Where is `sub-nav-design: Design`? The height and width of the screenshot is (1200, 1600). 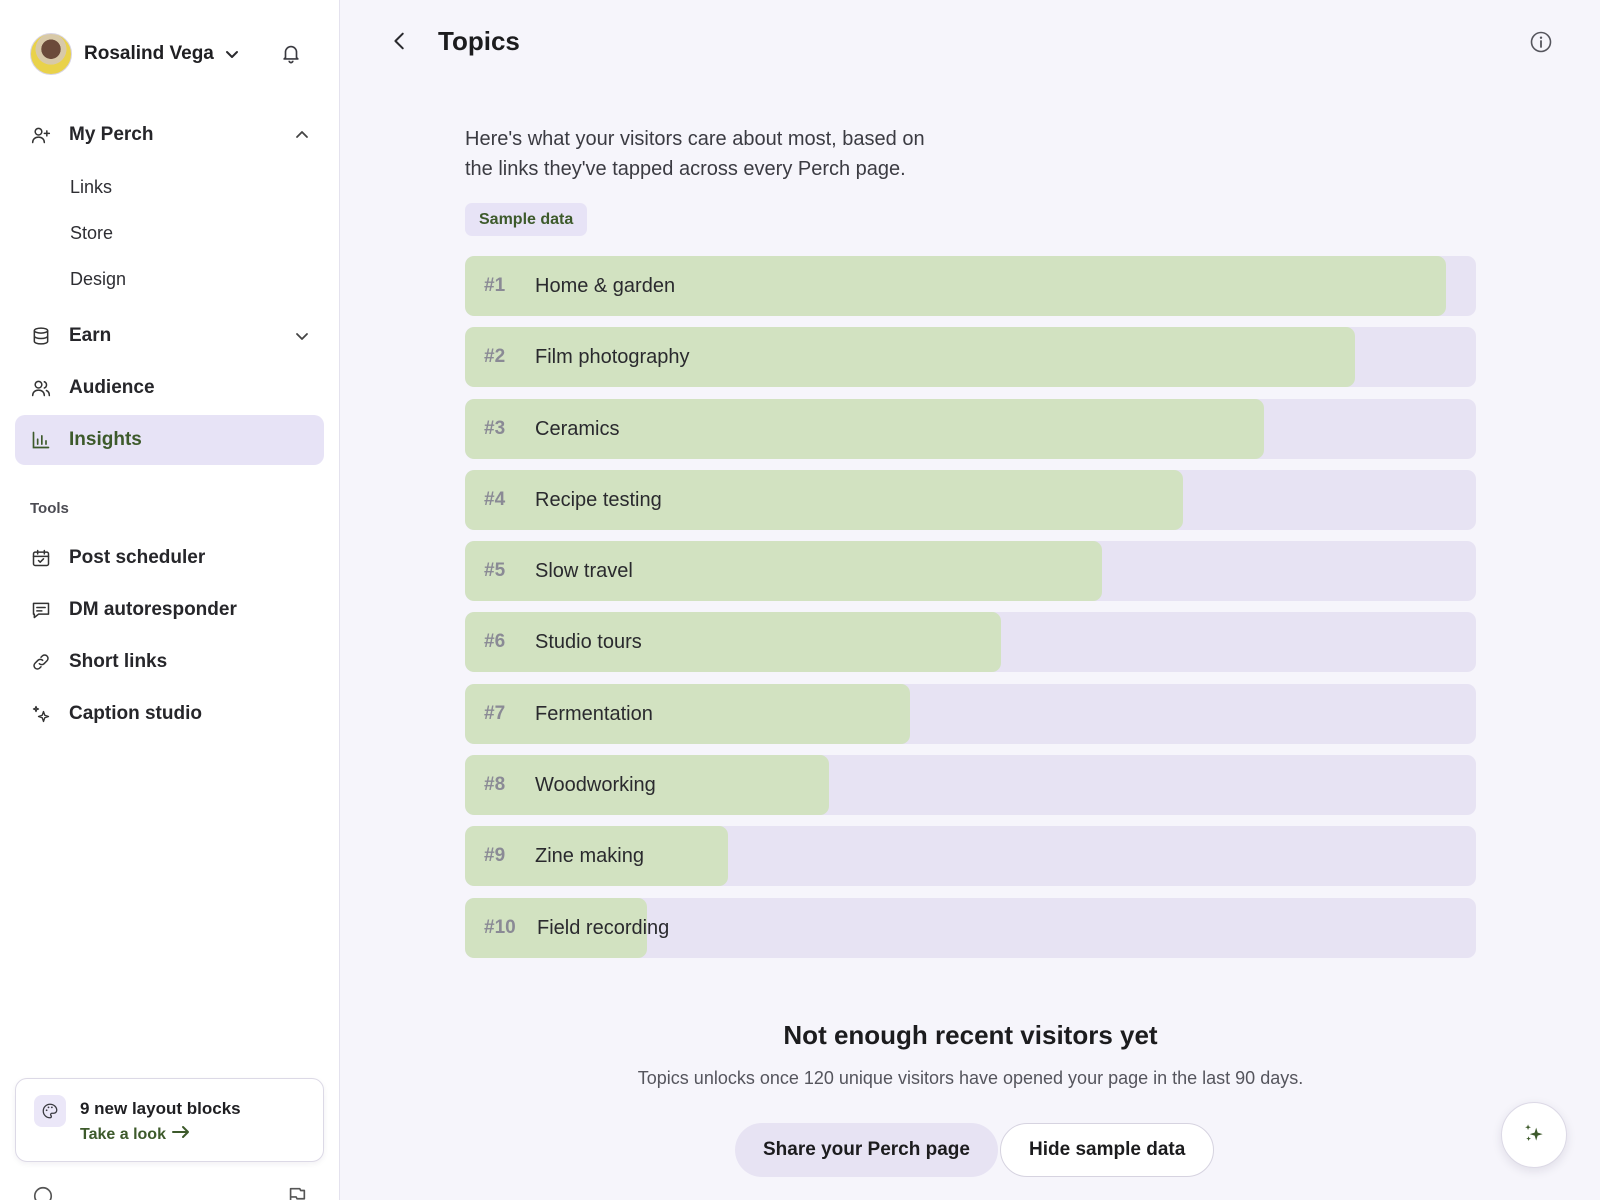
sub-nav-design: Design is located at coordinates (98, 279).